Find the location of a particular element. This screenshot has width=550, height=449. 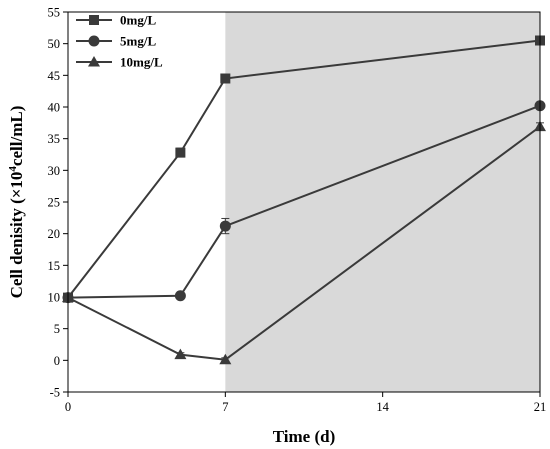

legend-item: 10mg/L is located at coordinates (119, 62).